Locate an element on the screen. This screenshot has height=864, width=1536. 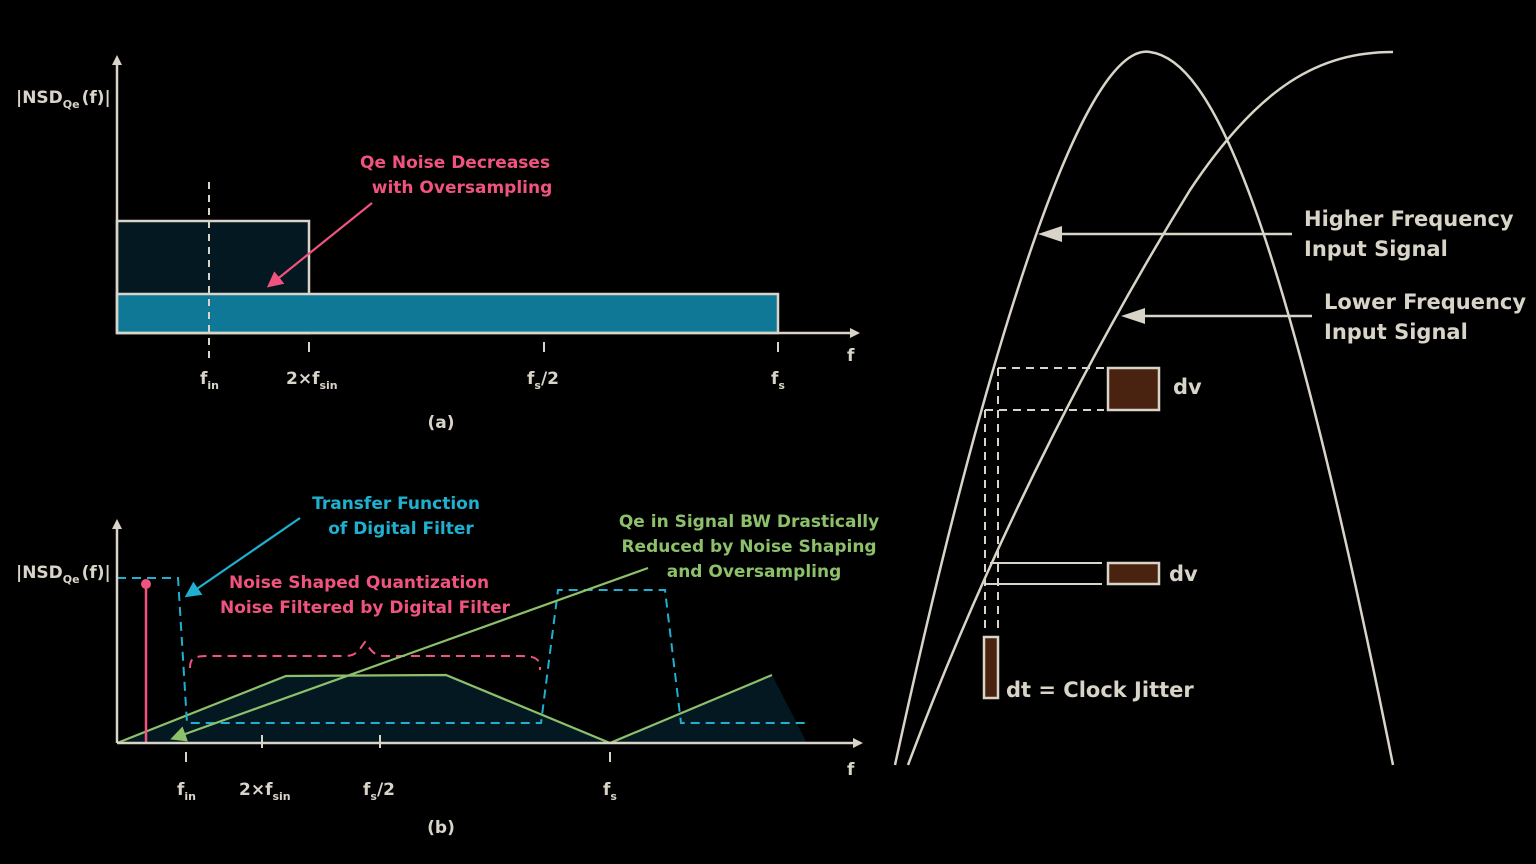
caption-b: (b) is located at coordinates (441, 828).